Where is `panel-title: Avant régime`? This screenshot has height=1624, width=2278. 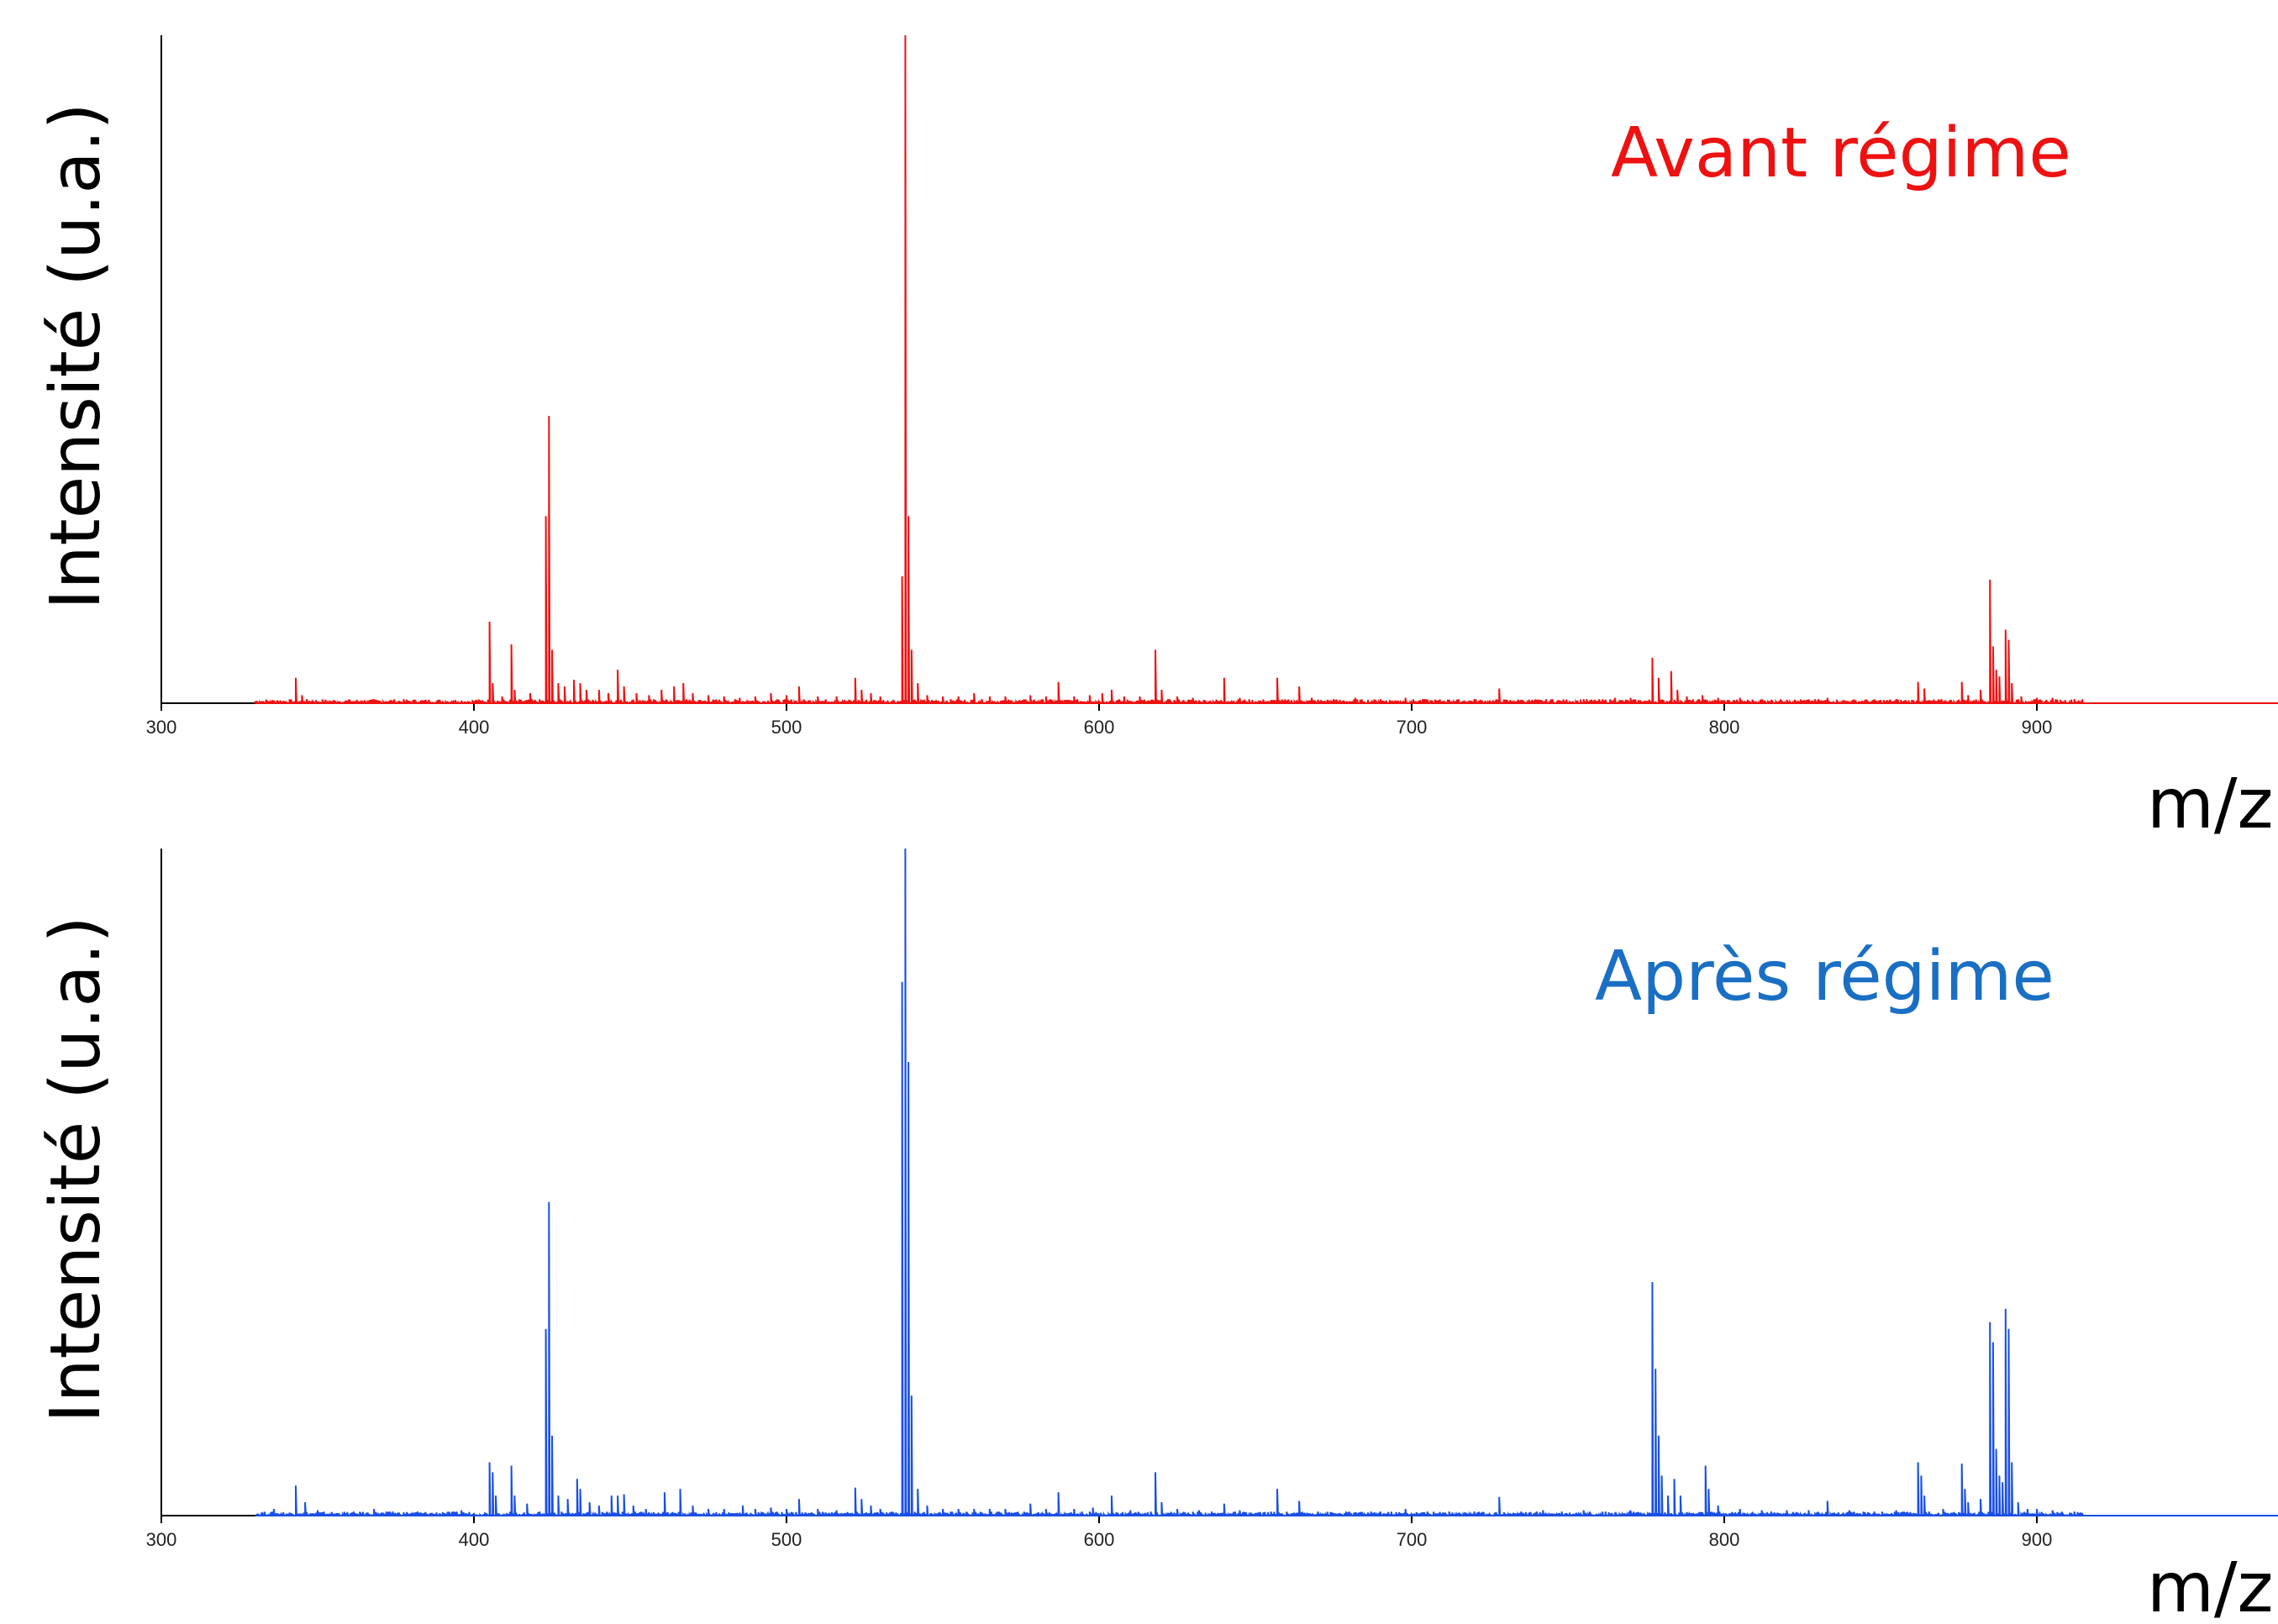
panel-title: Avant régime is located at coordinates (1841, 153).